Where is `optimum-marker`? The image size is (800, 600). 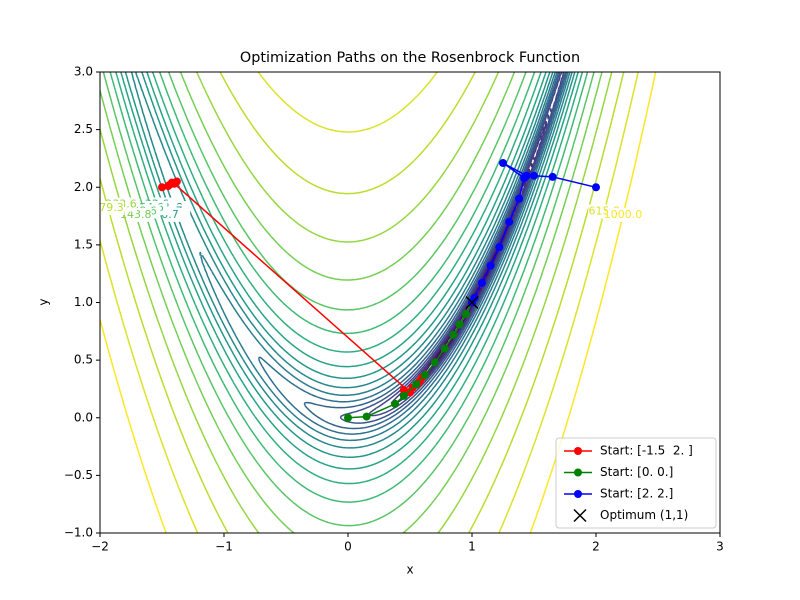 optimum-marker is located at coordinates (472, 302).